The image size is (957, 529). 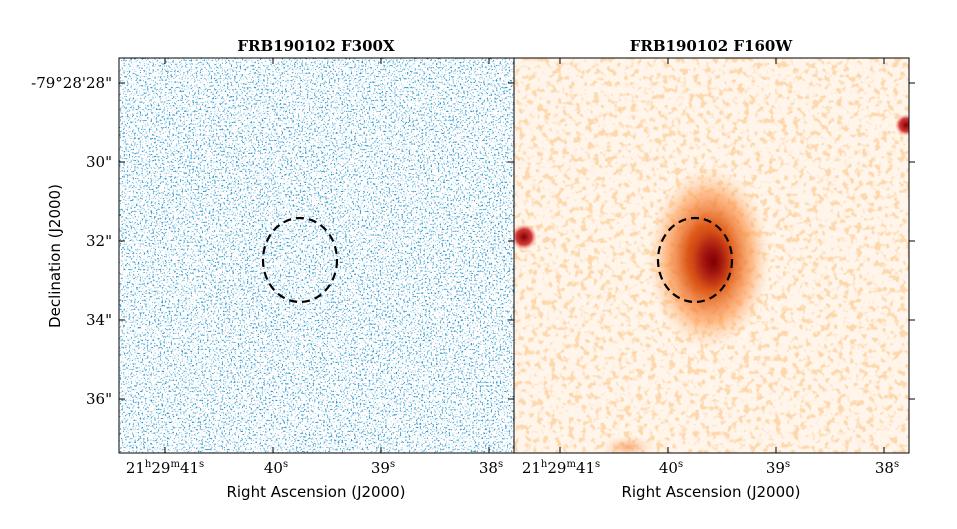 What do you see at coordinates (710, 468) in the screenshot?
I see `x-tick-labels-right: 21h29m41s 40s 39s 38s` at bounding box center [710, 468].